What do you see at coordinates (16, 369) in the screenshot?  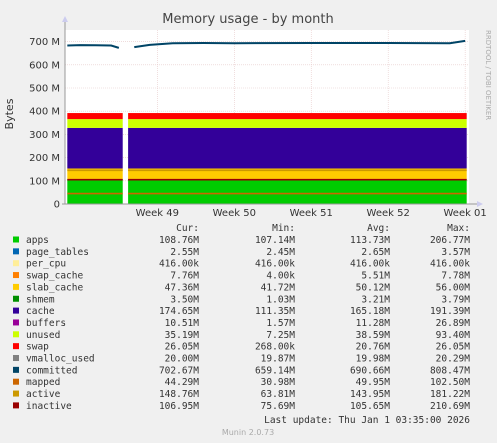 I see `legend-swatch-committed` at bounding box center [16, 369].